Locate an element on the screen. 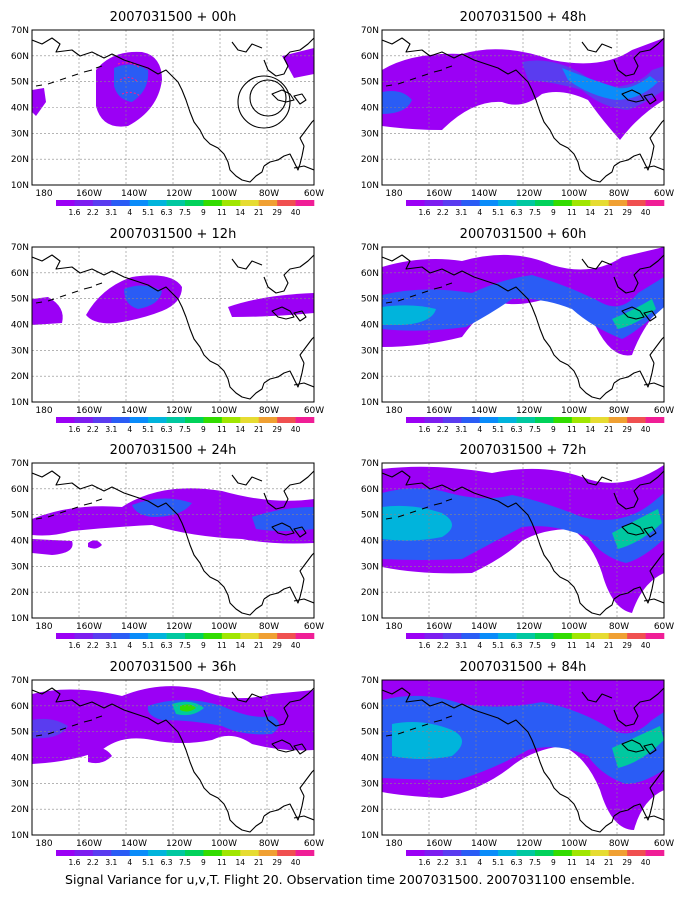  panel-title: 2007031500 + 48h is located at coordinates (523, 17).